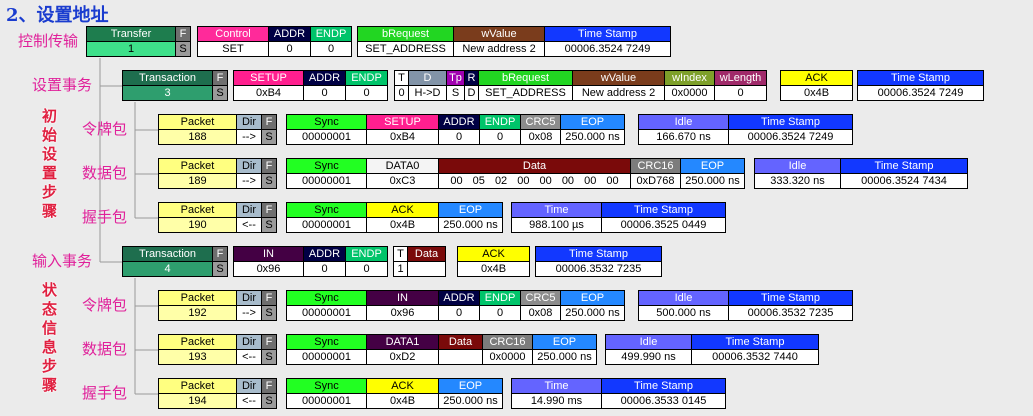 The height and width of the screenshot is (416, 1033). I want to click on field-value: 0xD768, so click(655, 181).